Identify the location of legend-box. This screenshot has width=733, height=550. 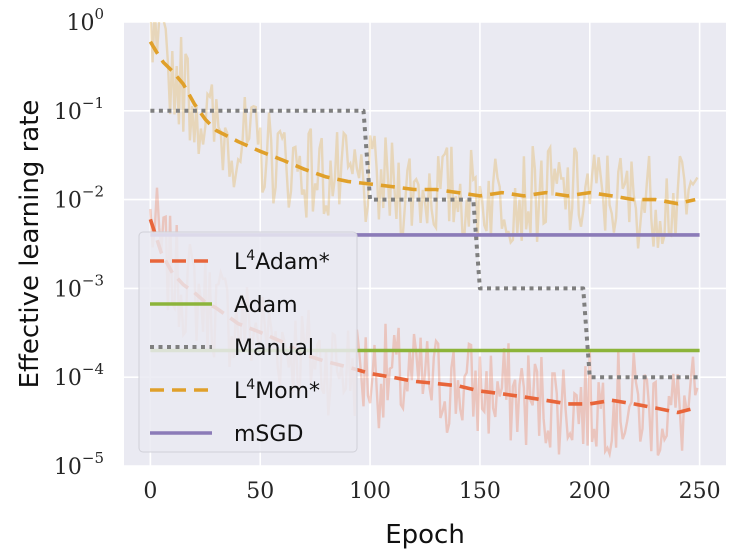
(248, 342).